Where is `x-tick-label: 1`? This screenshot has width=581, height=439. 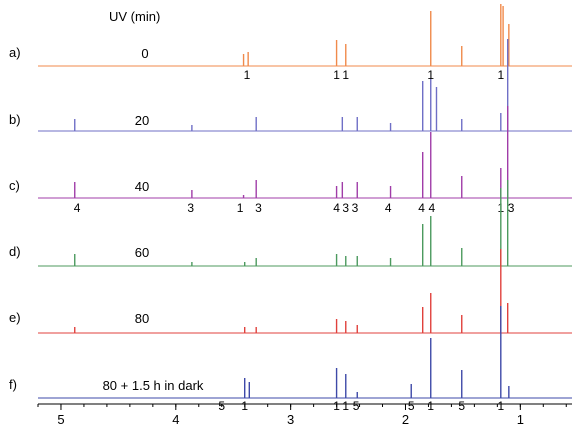
x-tick-label: 1 is located at coordinates (520, 419).